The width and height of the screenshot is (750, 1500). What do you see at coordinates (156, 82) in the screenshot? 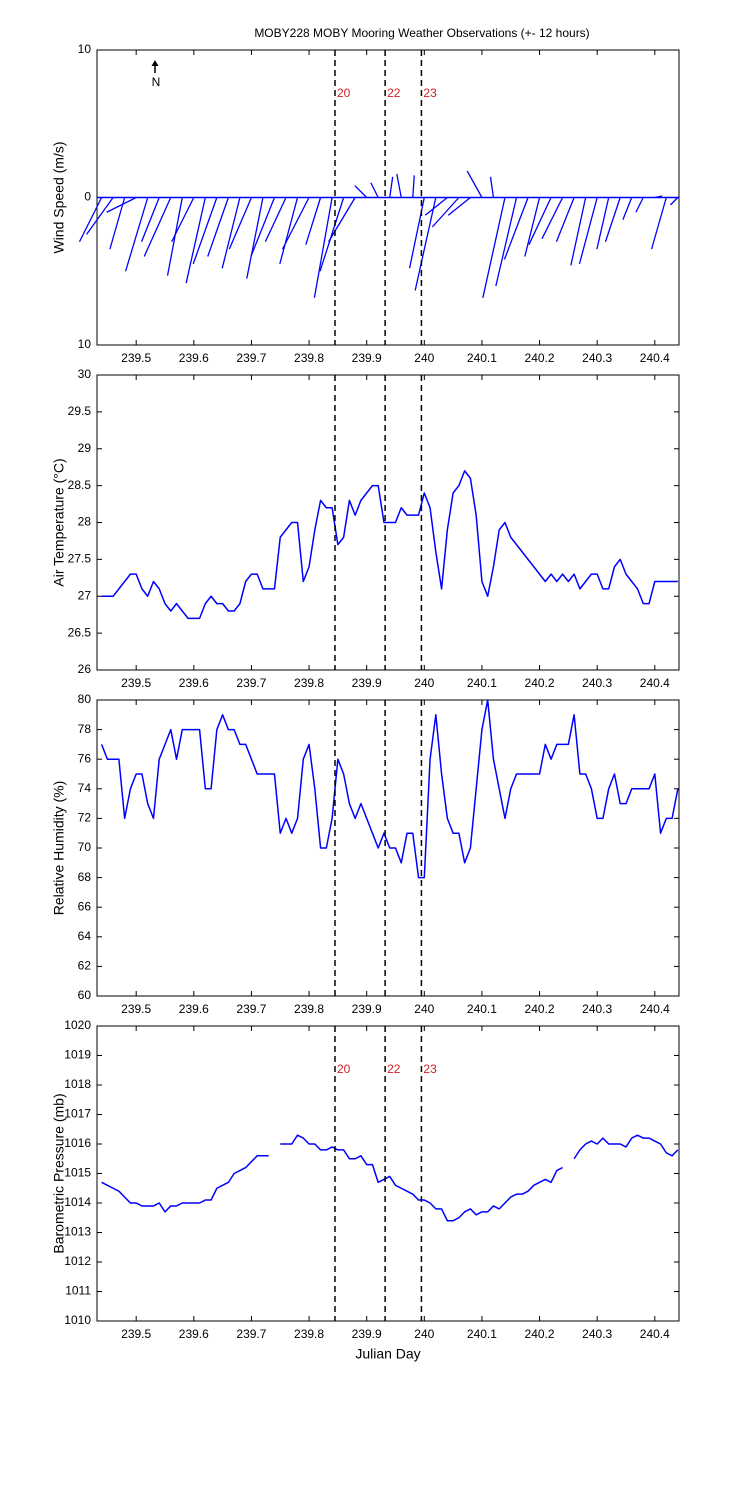
I see `north-label: N` at bounding box center [156, 82].